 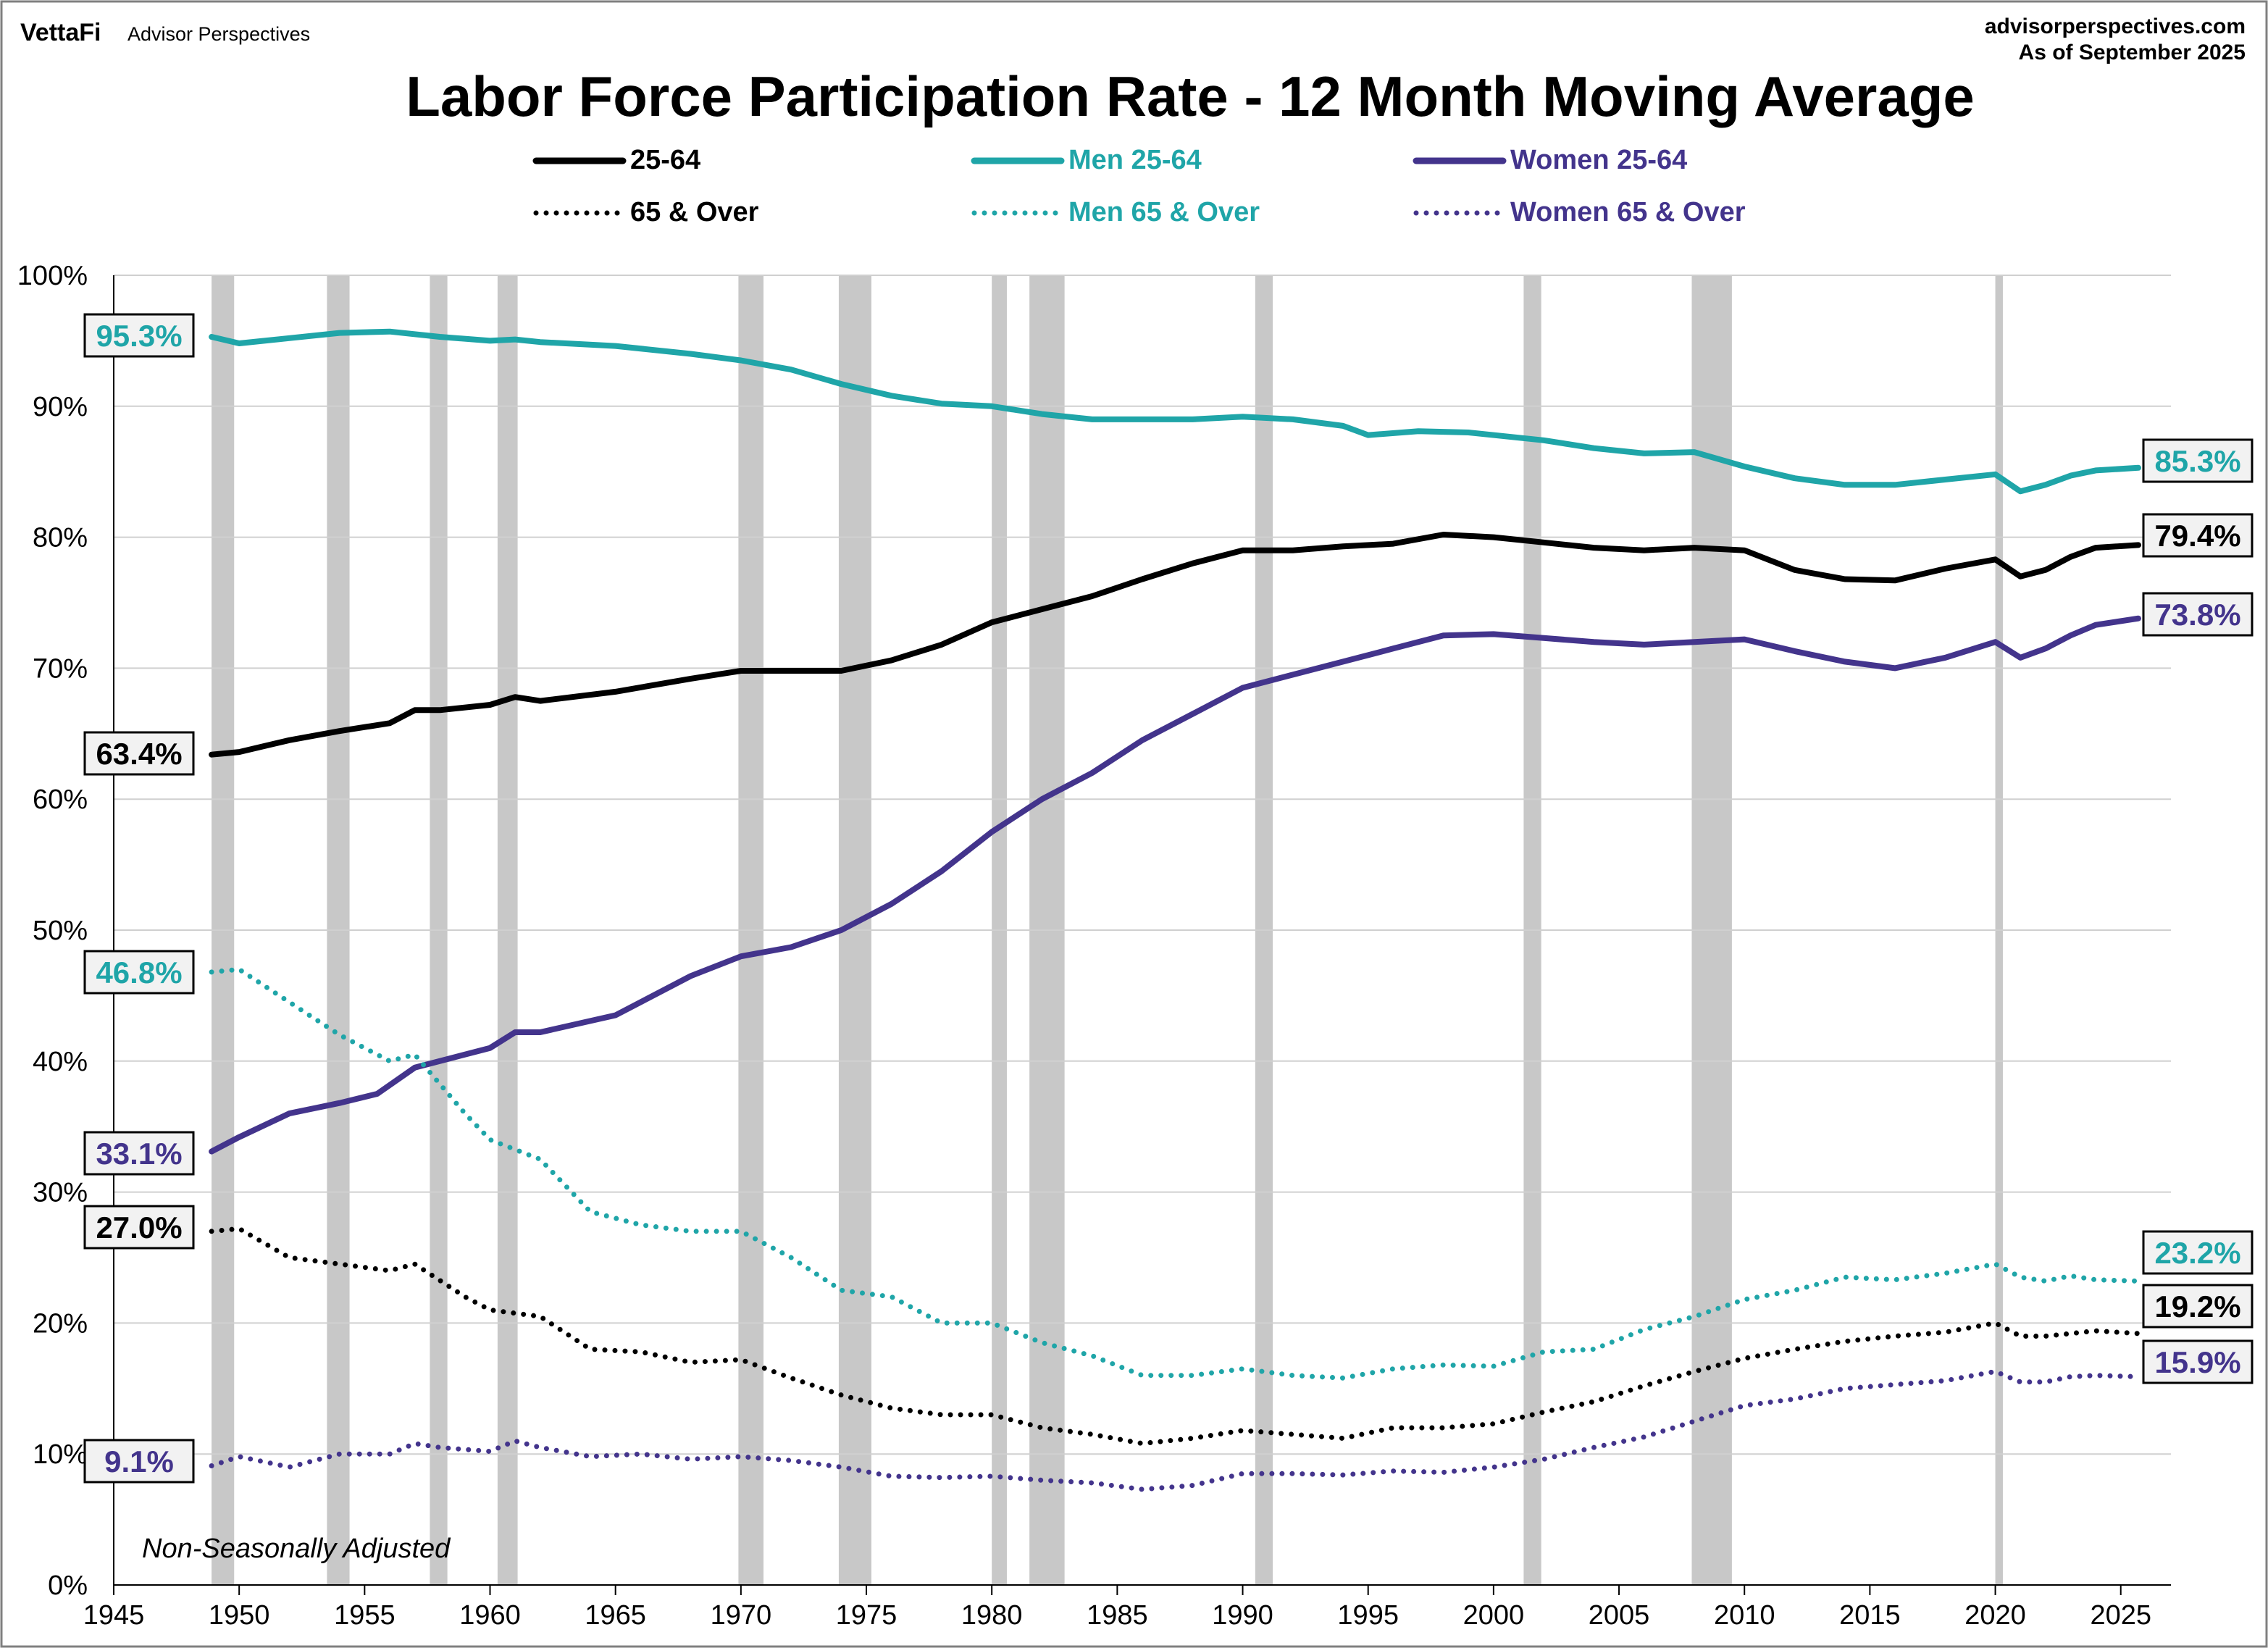 What do you see at coordinates (240, 1615) in the screenshot?
I see `x-tick-label: 1950` at bounding box center [240, 1615].